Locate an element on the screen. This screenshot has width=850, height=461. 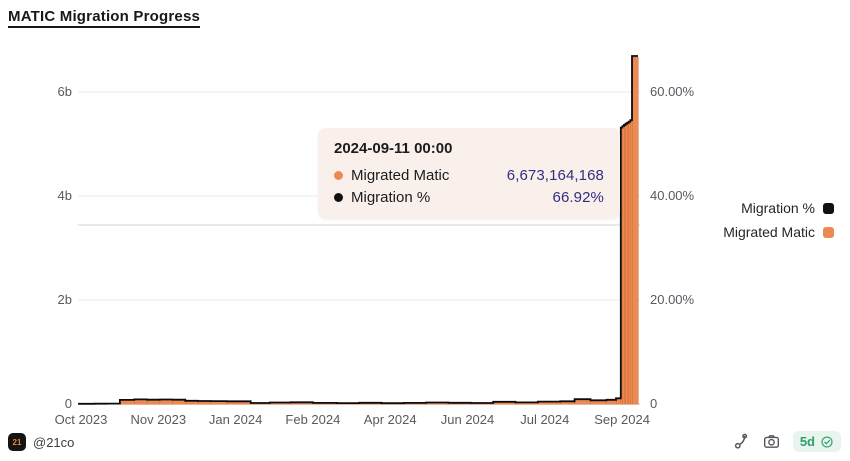
data-freshness-badge: 5d is located at coordinates (816, 441).